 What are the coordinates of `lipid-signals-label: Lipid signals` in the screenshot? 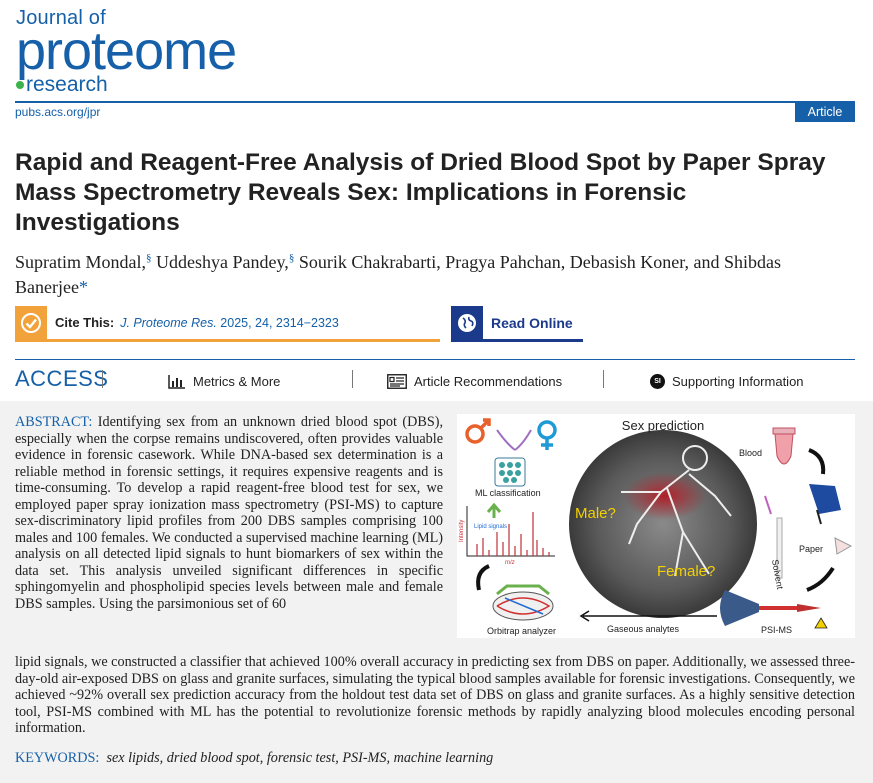 It's located at (490, 527).